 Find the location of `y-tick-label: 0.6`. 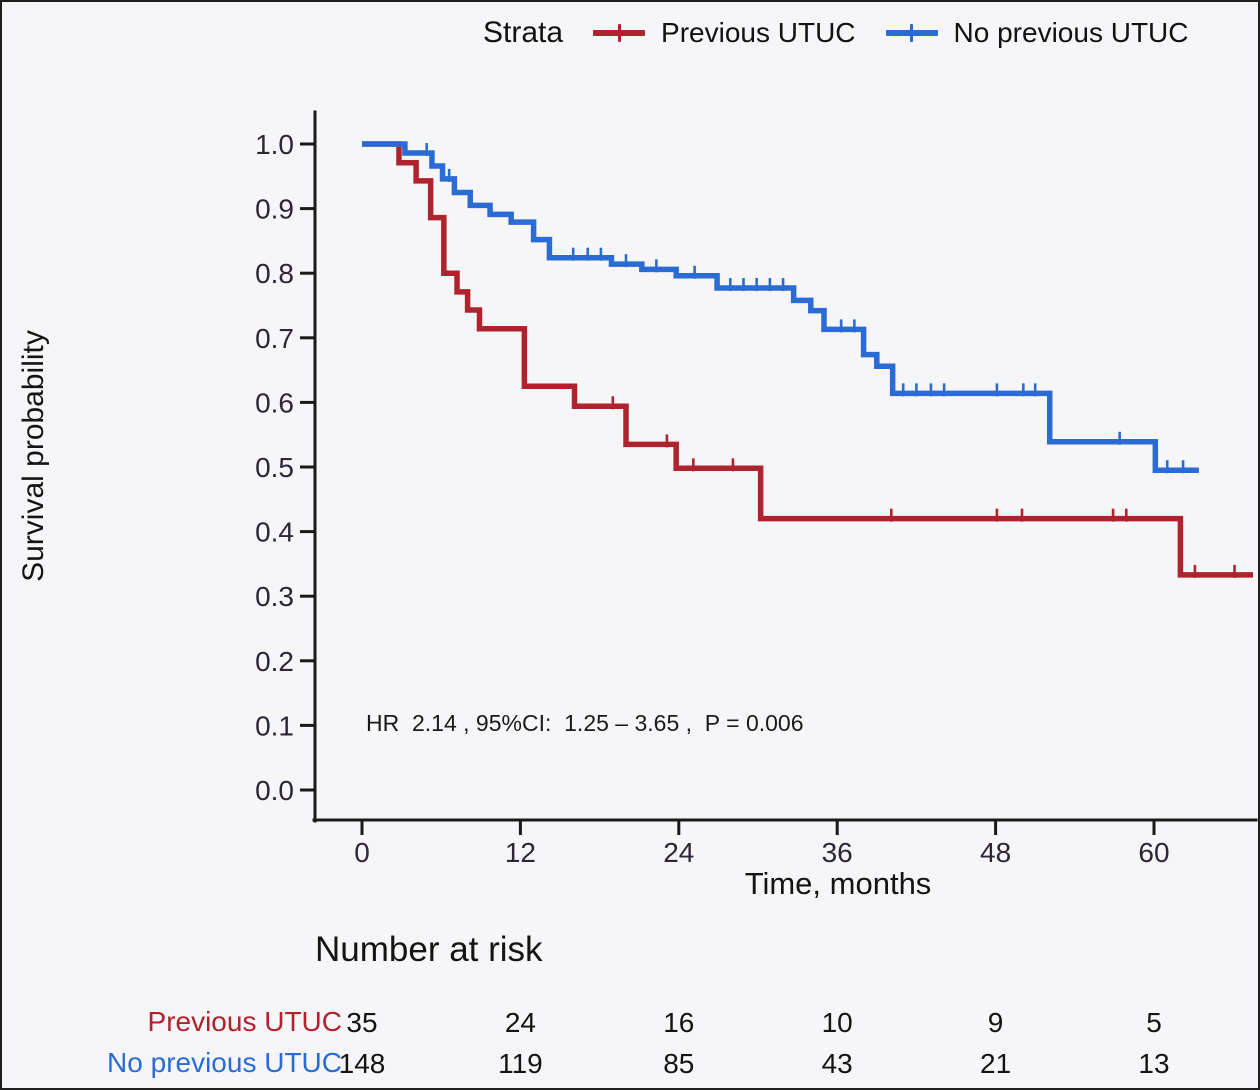

y-tick-label: 0.6 is located at coordinates (274, 402).